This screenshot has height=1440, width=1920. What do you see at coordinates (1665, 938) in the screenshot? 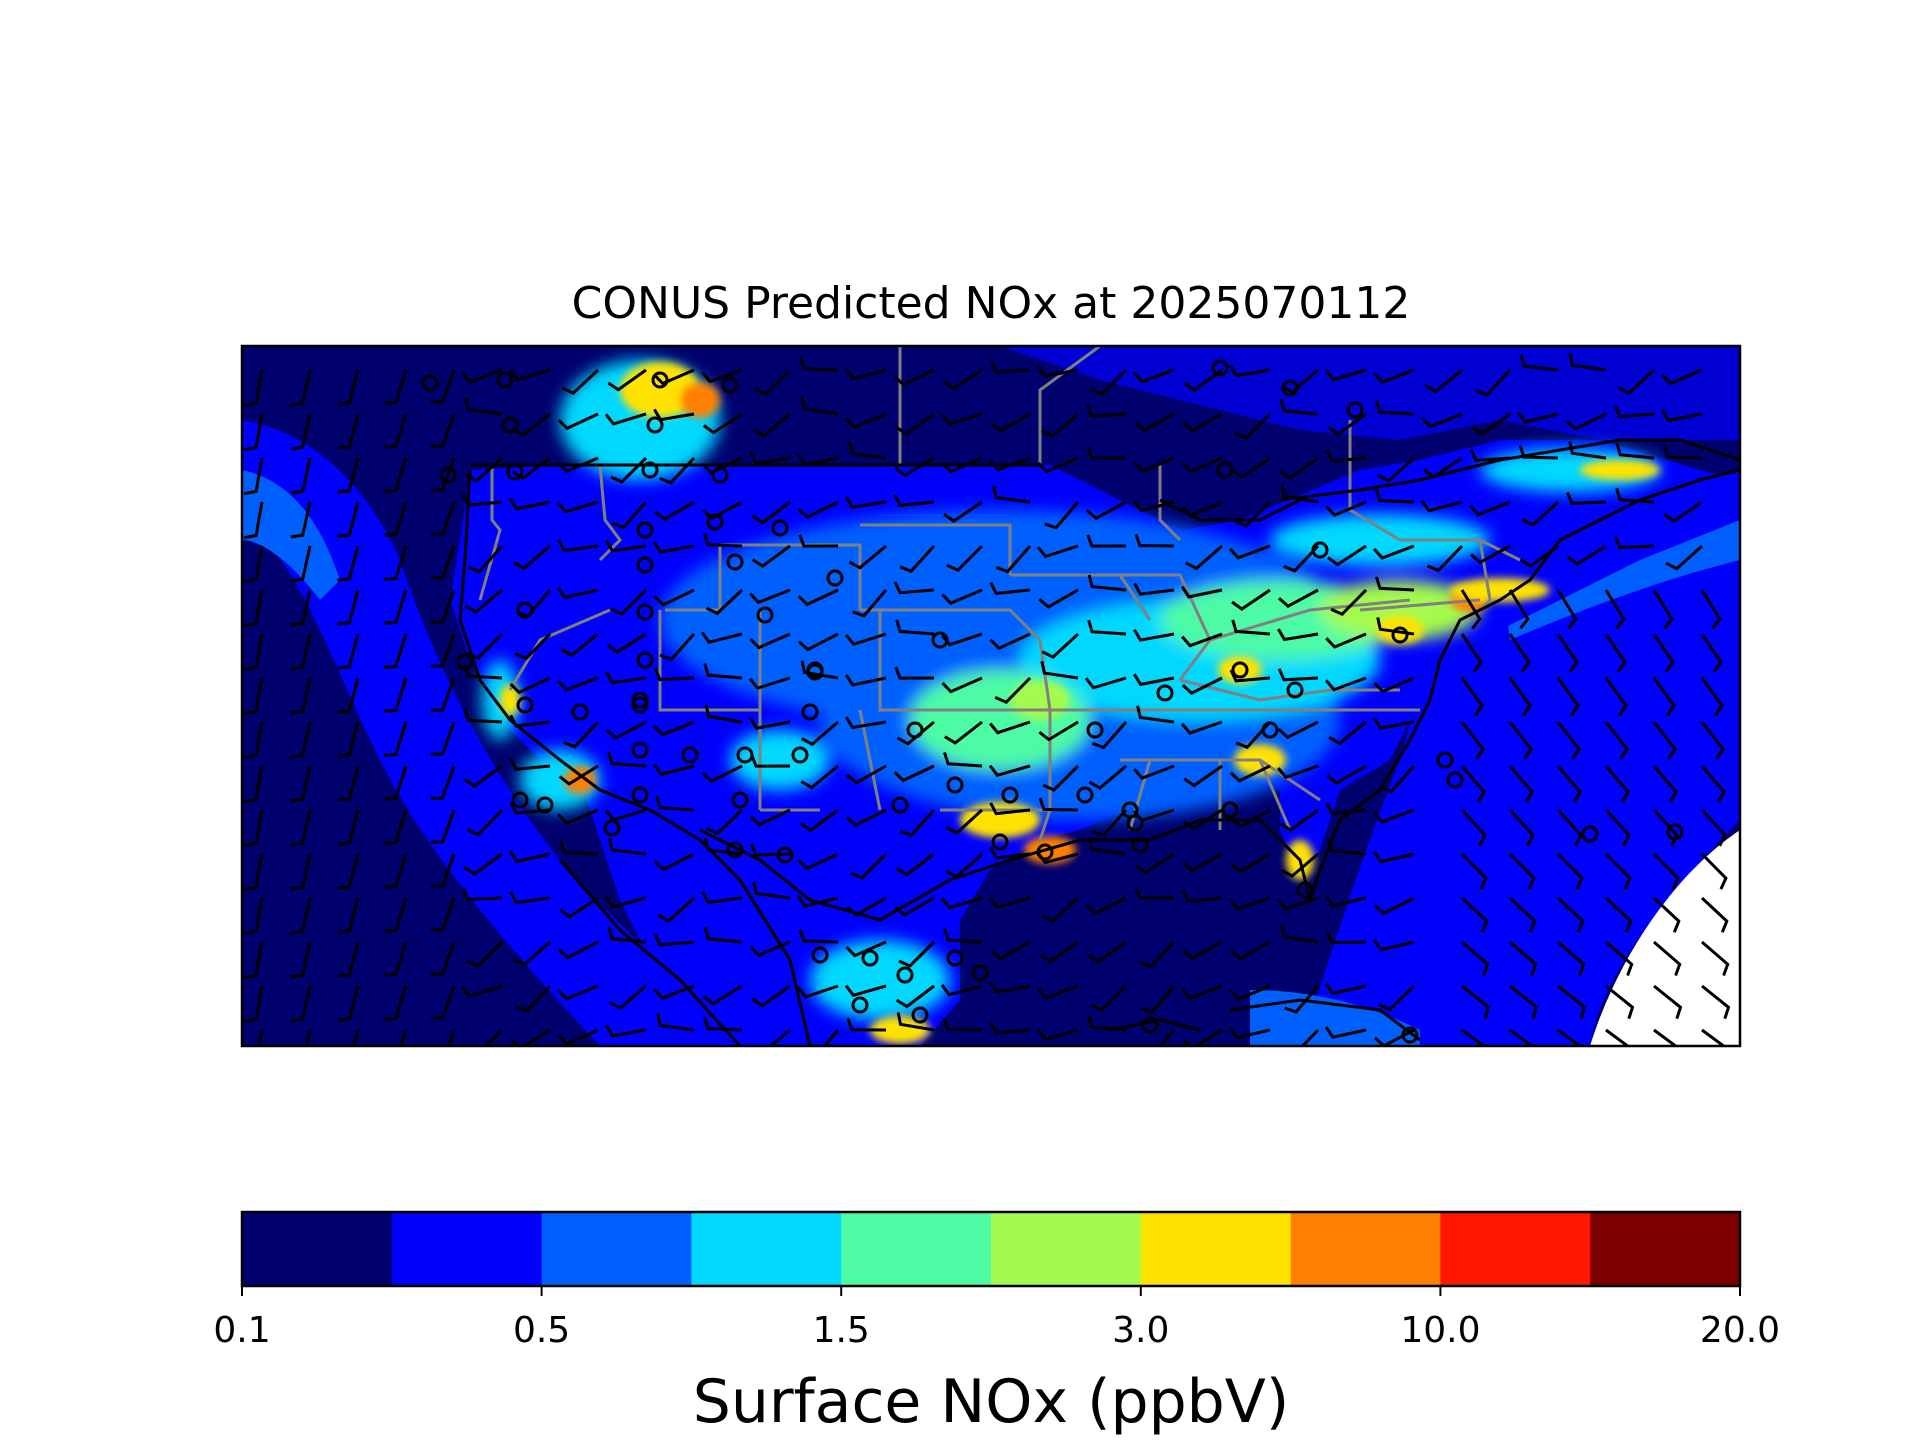
I see `no-data-region` at bounding box center [1665, 938].